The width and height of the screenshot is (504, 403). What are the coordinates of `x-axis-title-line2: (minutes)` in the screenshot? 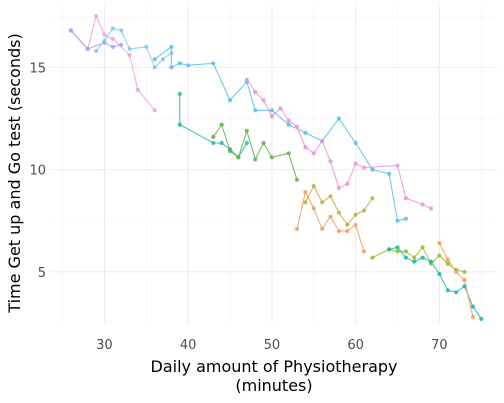 It's located at (273, 385).